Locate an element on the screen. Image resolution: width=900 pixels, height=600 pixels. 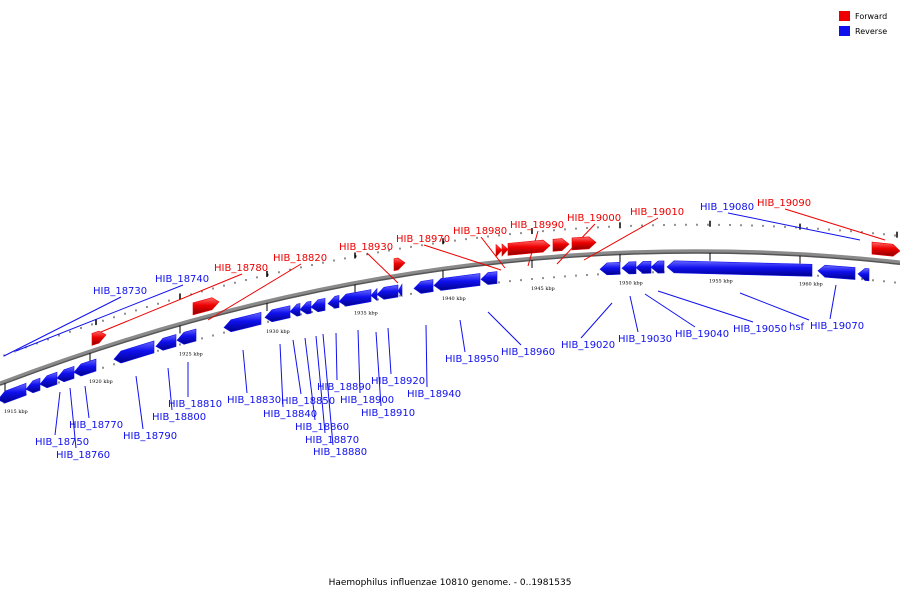
gene-label-hib-18810: HIB_18810 is located at coordinates (195, 404).